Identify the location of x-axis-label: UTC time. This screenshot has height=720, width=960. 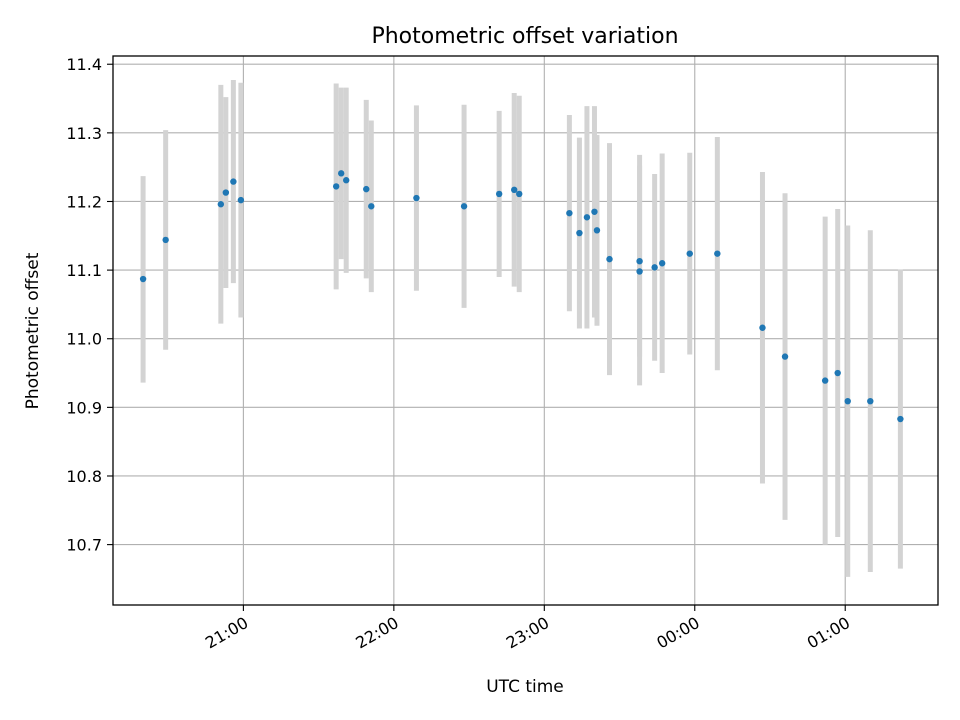
(525, 687).